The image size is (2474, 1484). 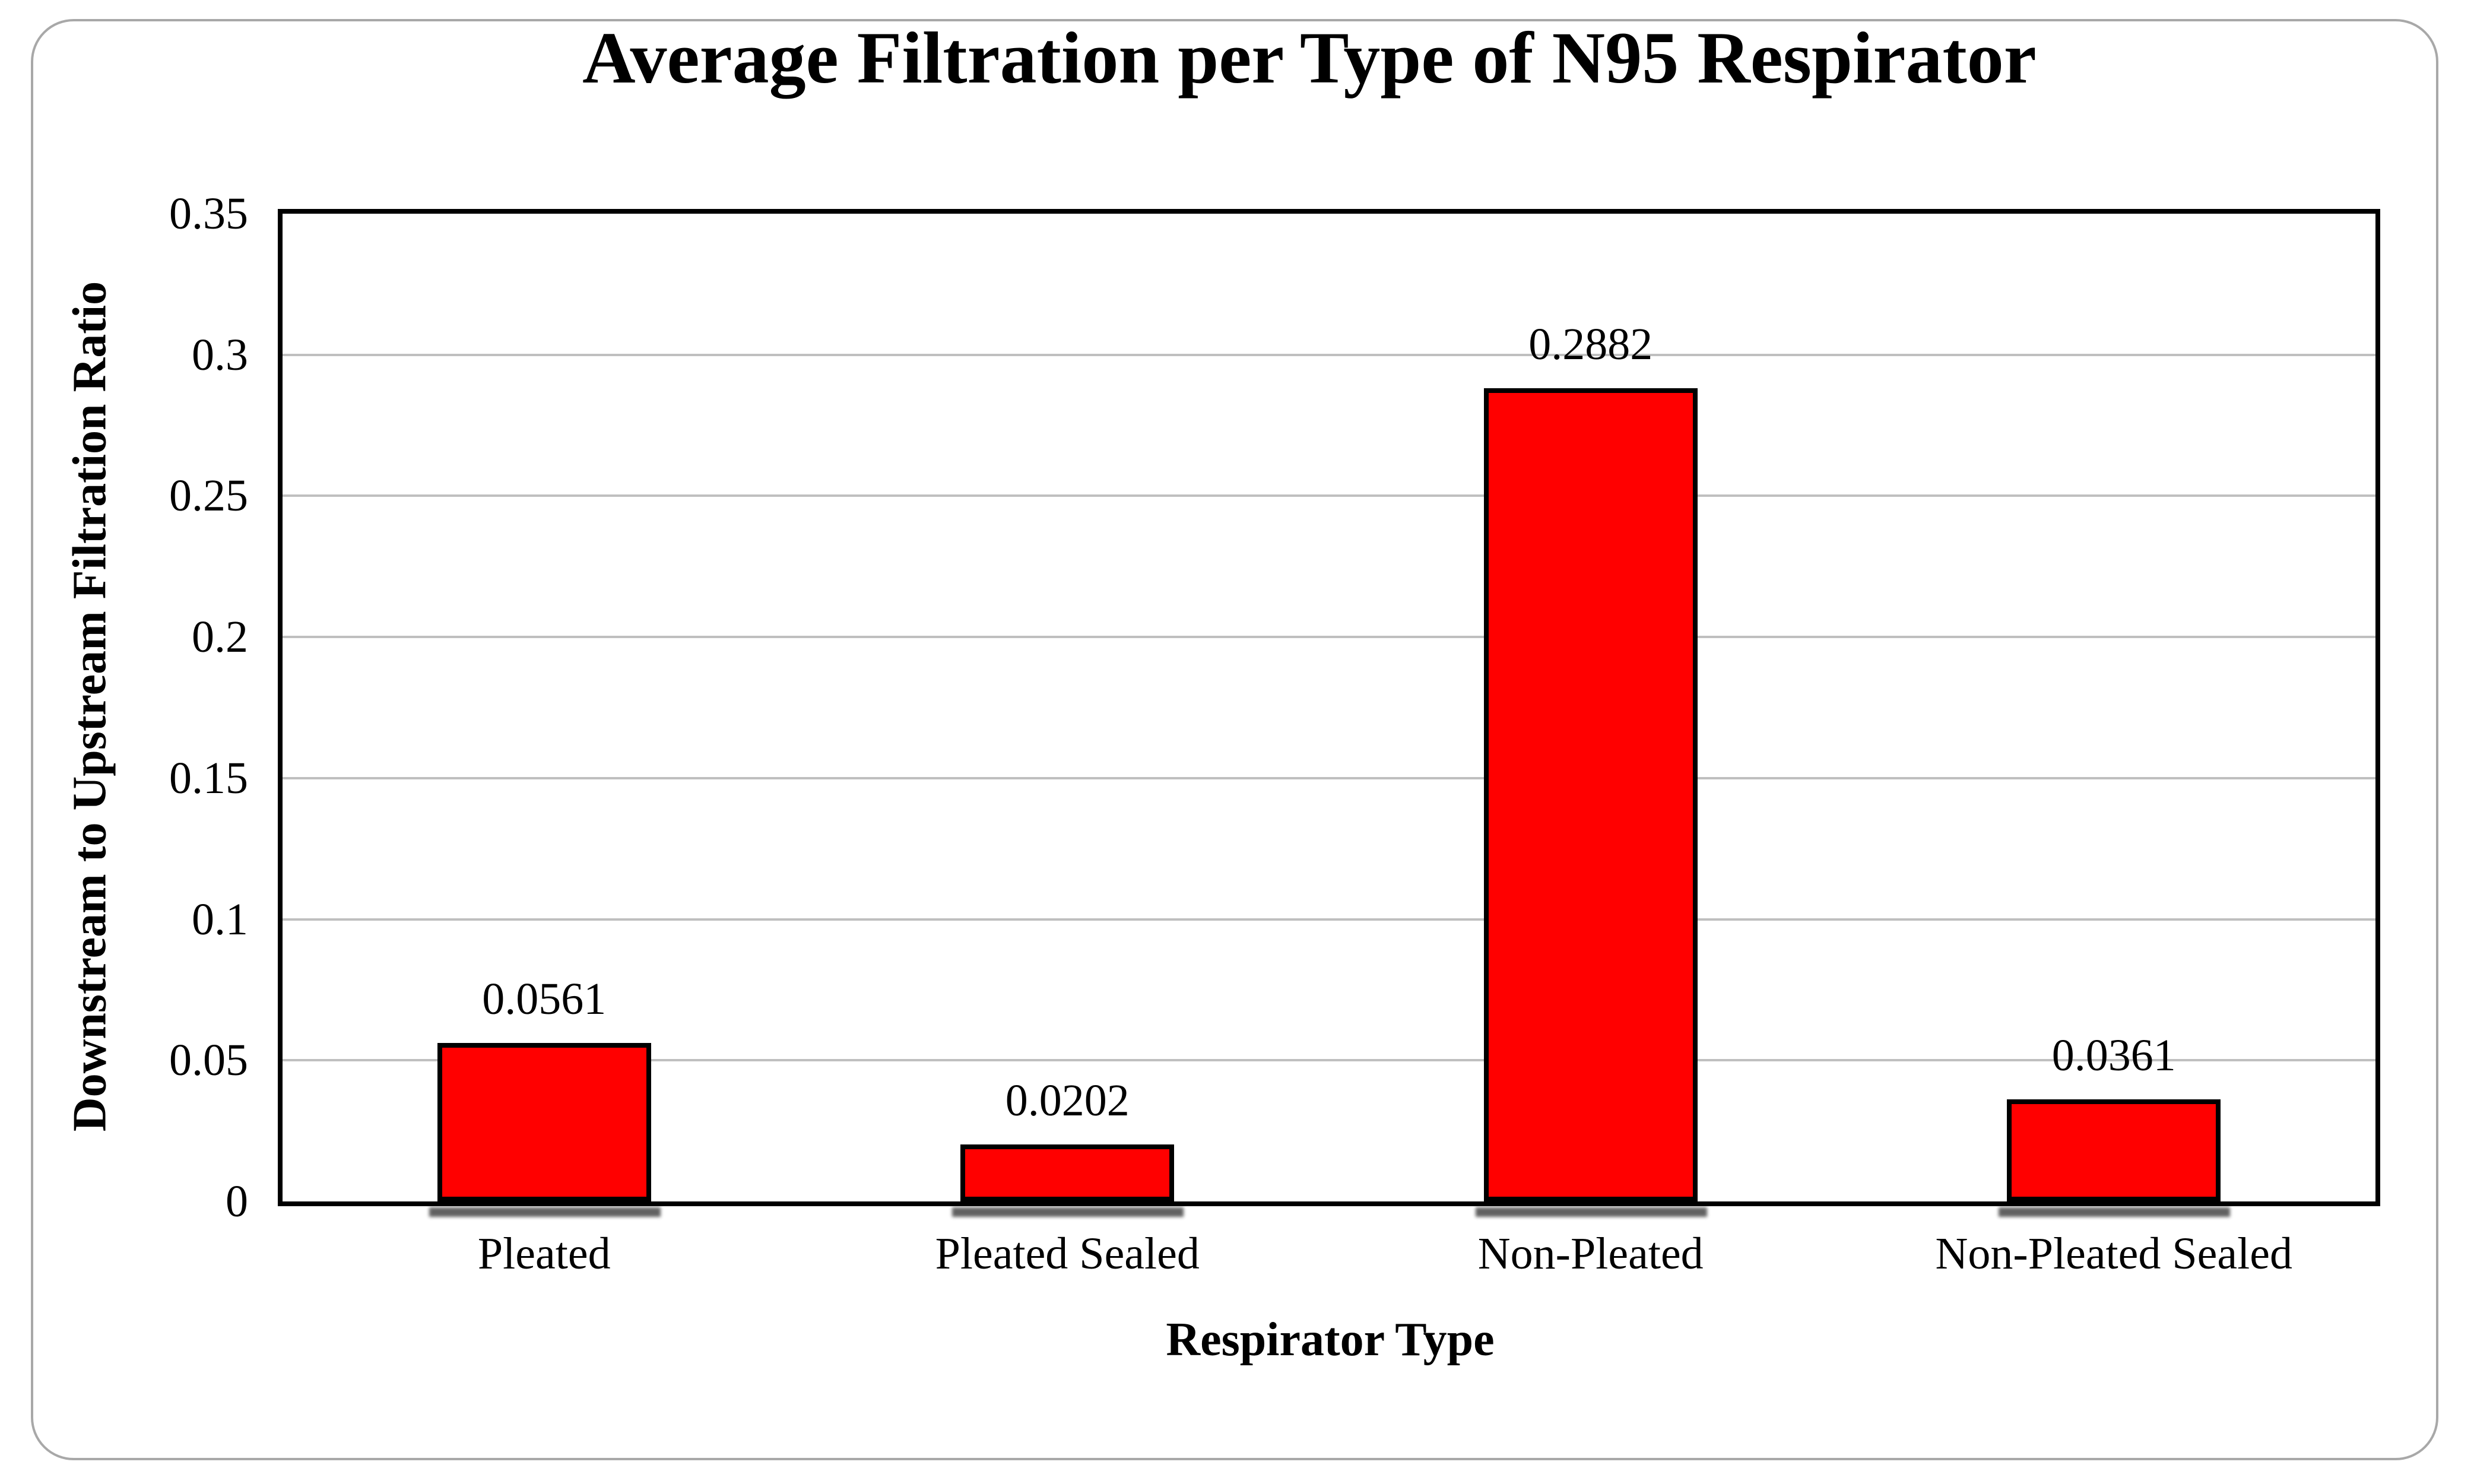 I want to click on bar-data-label: 0.2882, so click(x=1590, y=344).